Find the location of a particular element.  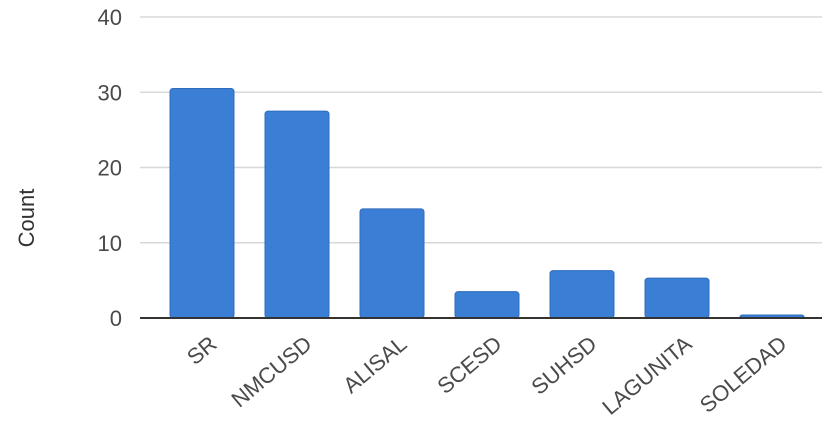

bar-lagunita is located at coordinates (677, 298).